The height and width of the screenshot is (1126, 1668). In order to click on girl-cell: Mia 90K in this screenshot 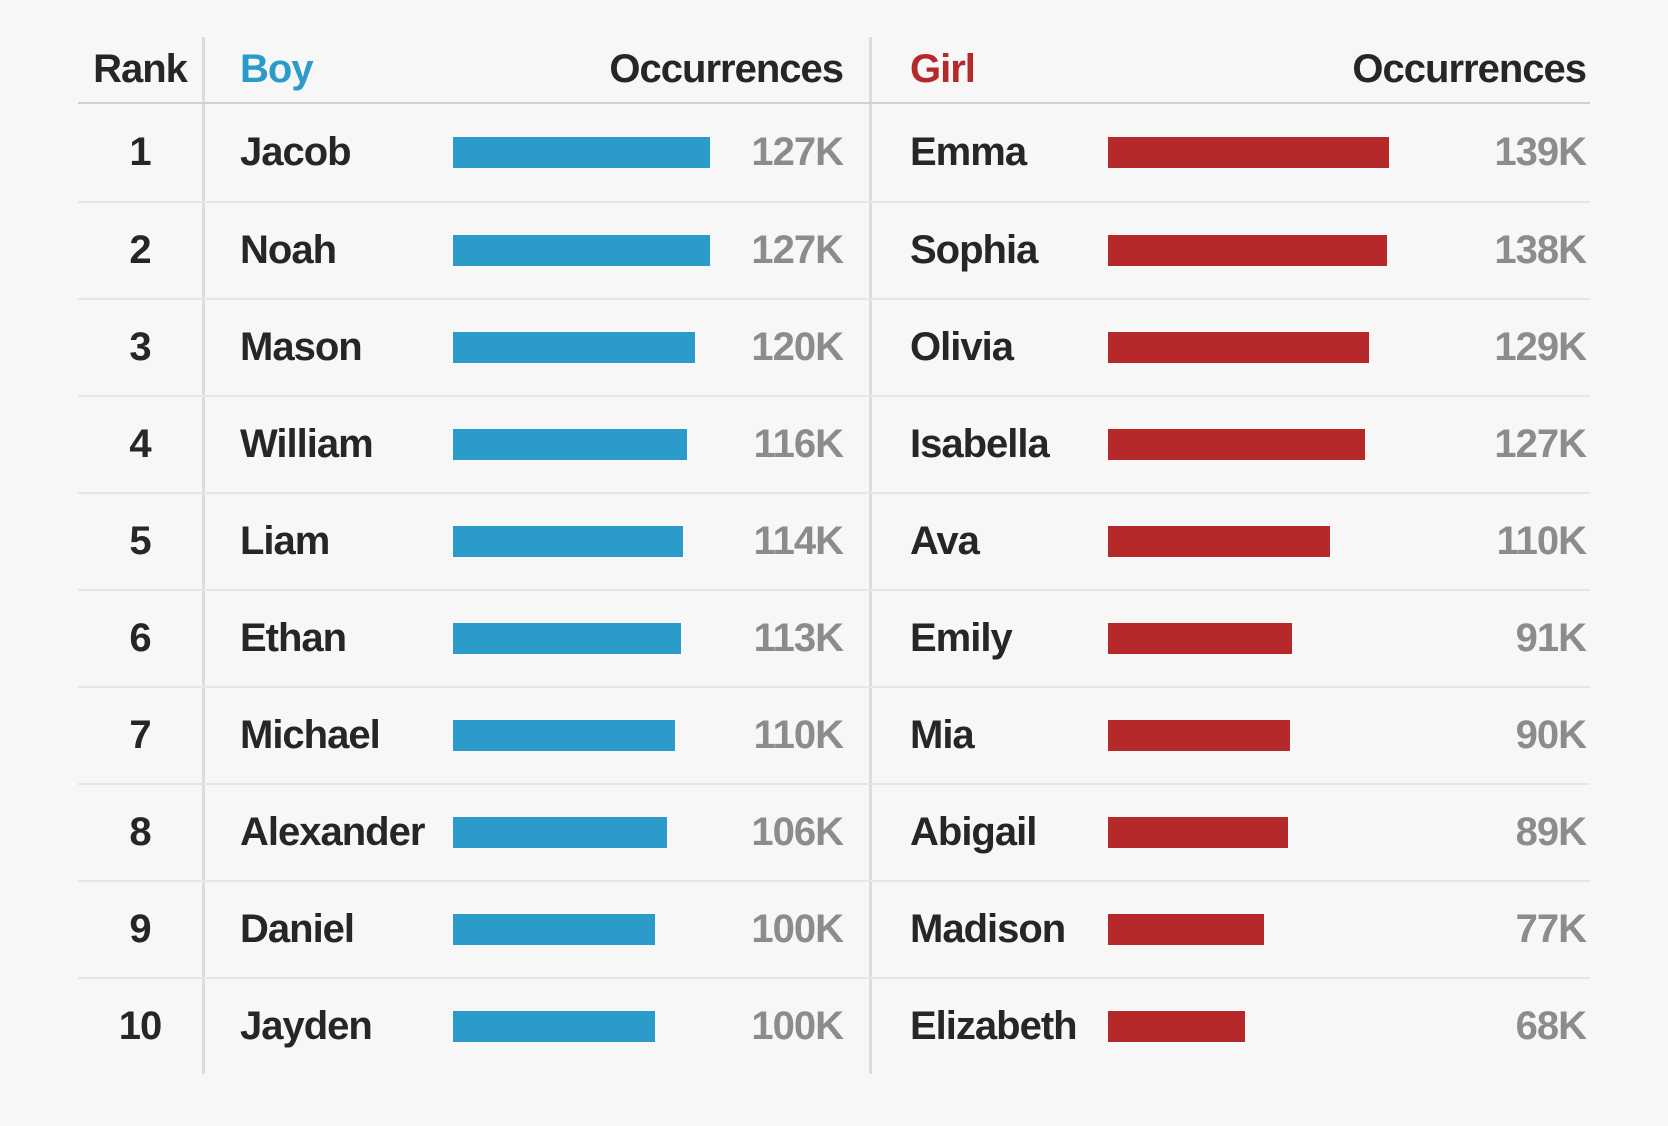, I will do `click(1231, 735)`.